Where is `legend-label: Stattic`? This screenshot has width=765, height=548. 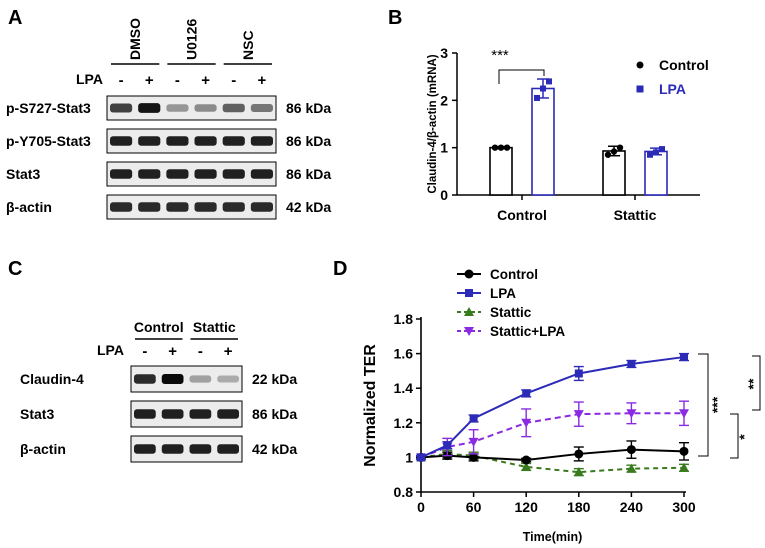
legend-label: Stattic is located at coordinates (511, 312).